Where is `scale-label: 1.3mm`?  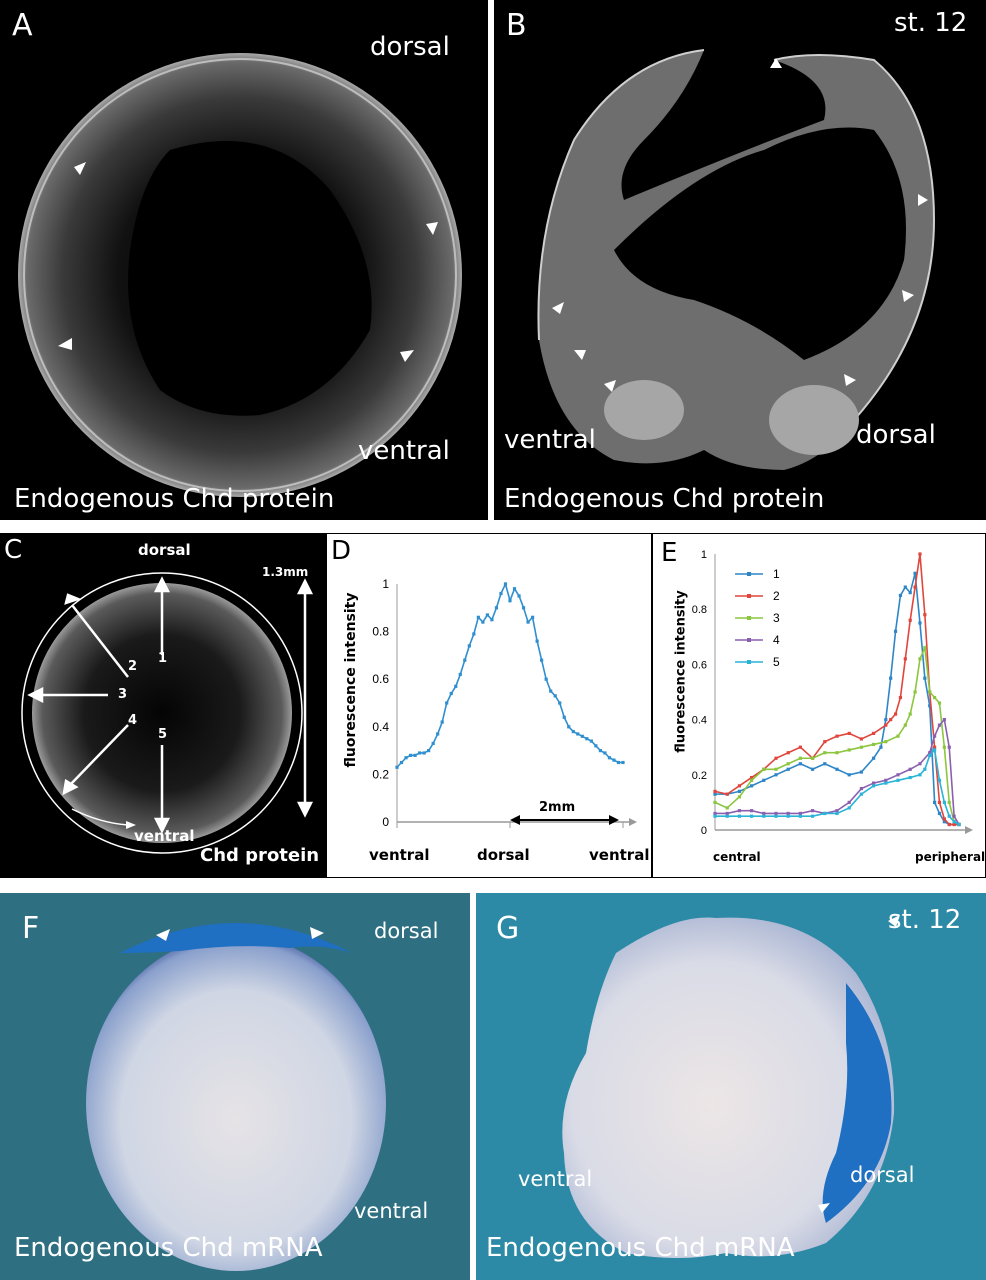 scale-label: 1.3mm is located at coordinates (285, 572).